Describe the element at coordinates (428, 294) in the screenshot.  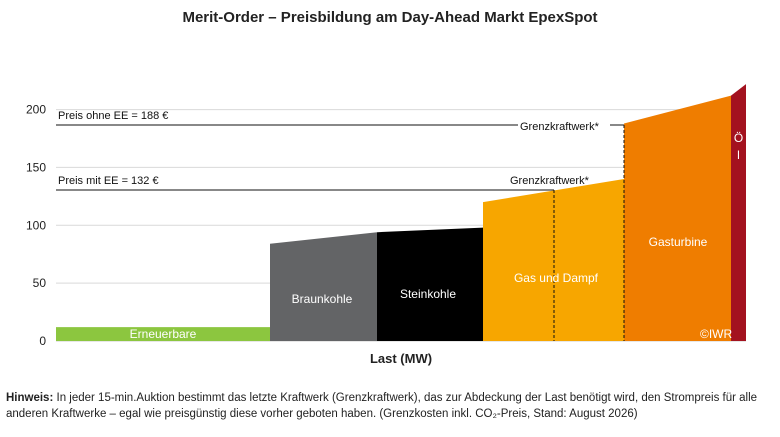
I see `block-label-steinkohle: Steinkohle` at that location.